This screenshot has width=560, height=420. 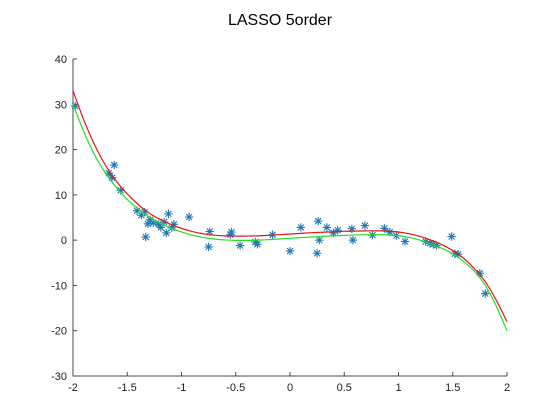 I want to click on x-axis: -2 -1.5 -1 -0.5 0 0.5 1 1.5 2, so click(x=289, y=383).